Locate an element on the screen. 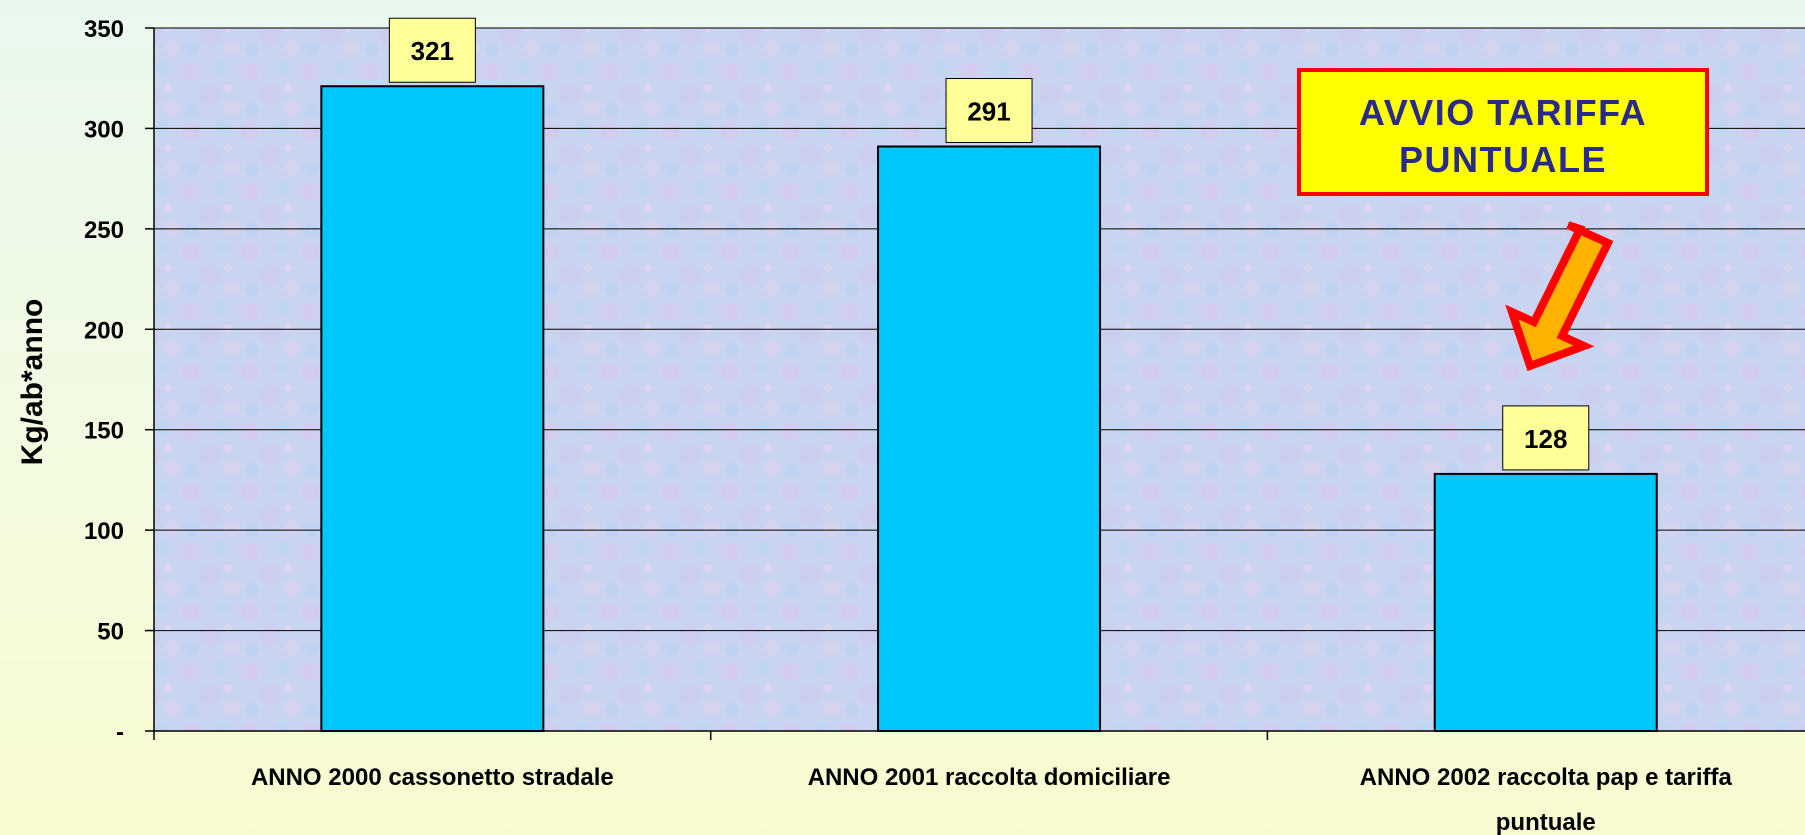 The image size is (1805, 835). y-tick-label: - is located at coordinates (120, 732).